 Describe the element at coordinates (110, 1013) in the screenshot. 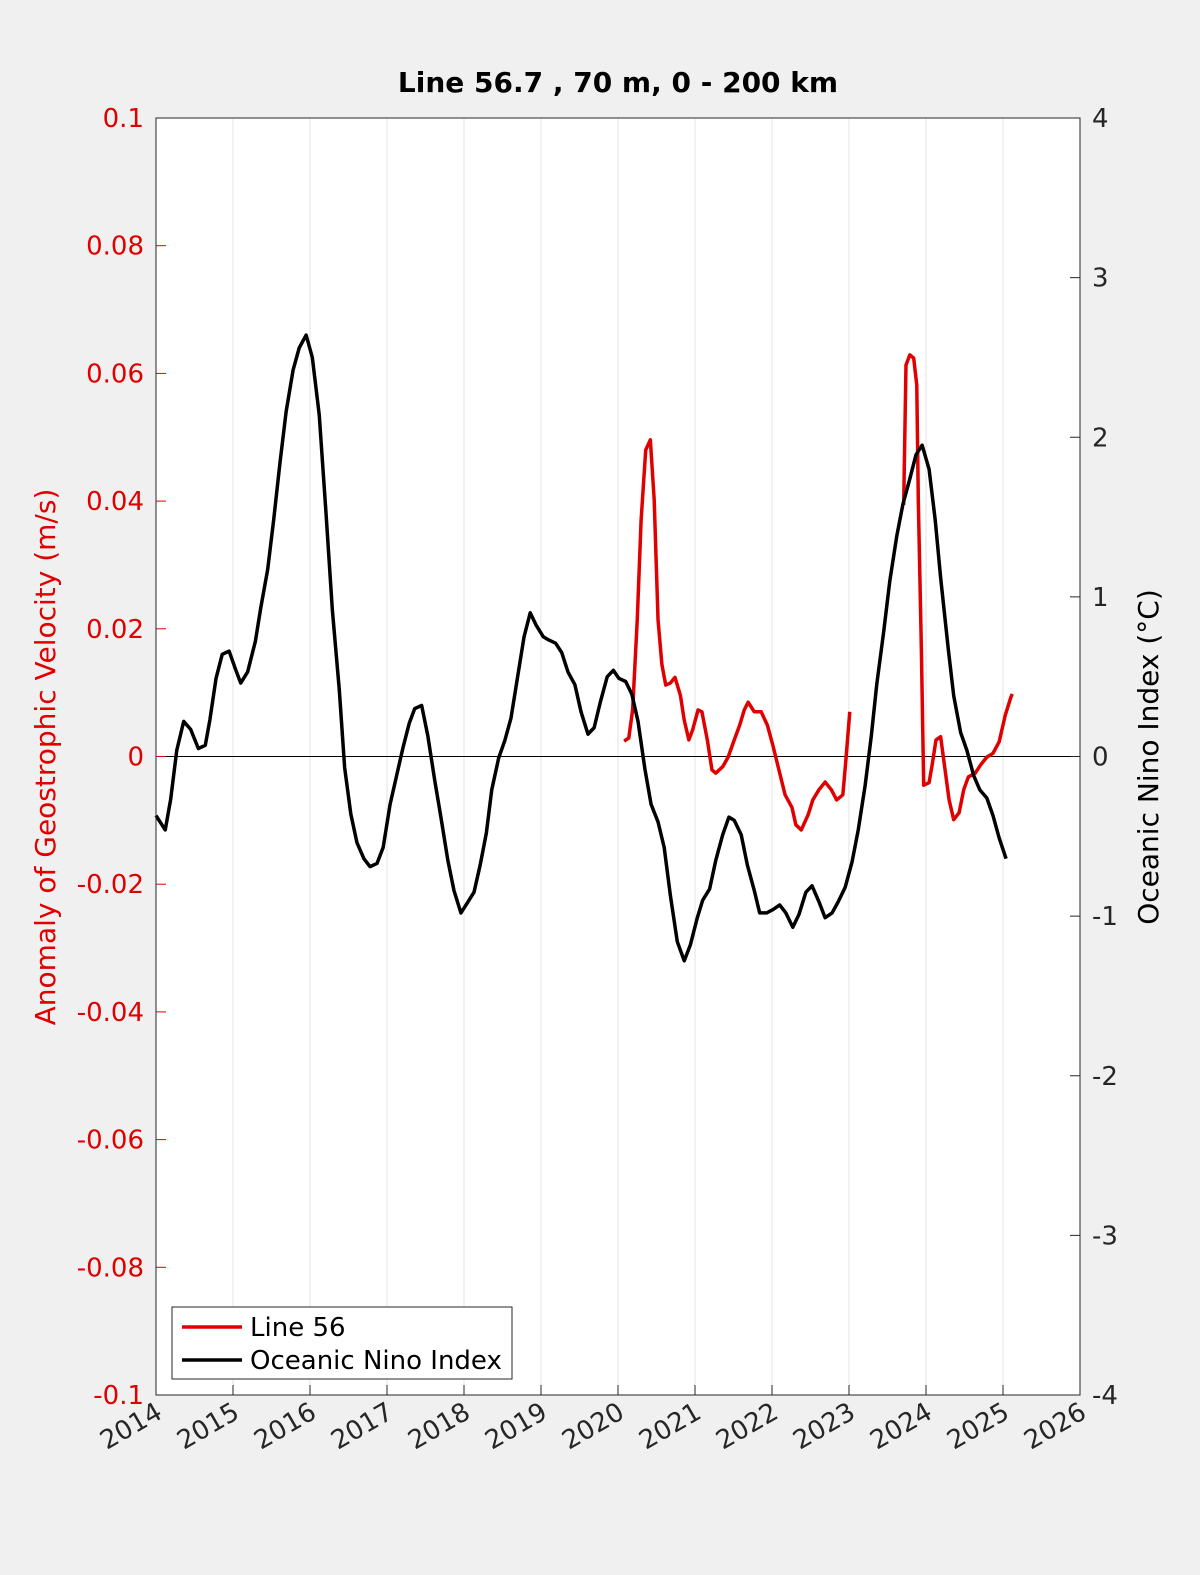

I see `y-tick-label: -0.04` at that location.